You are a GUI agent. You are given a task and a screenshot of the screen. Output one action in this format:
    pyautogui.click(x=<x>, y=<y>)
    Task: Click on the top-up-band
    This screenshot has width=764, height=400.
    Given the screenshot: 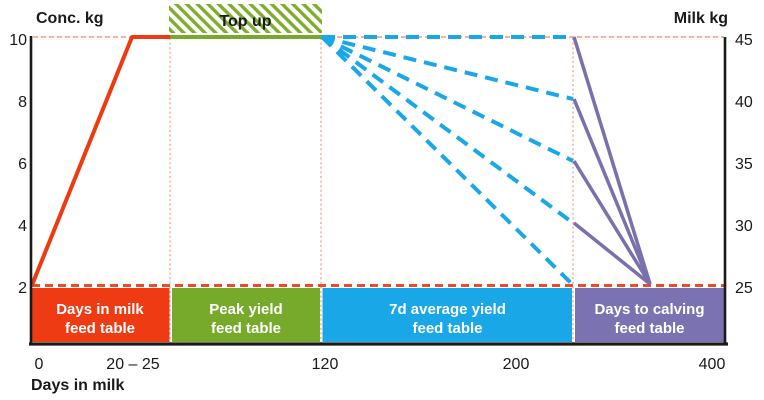 What is the action you would take?
    pyautogui.click(x=245, y=18)
    